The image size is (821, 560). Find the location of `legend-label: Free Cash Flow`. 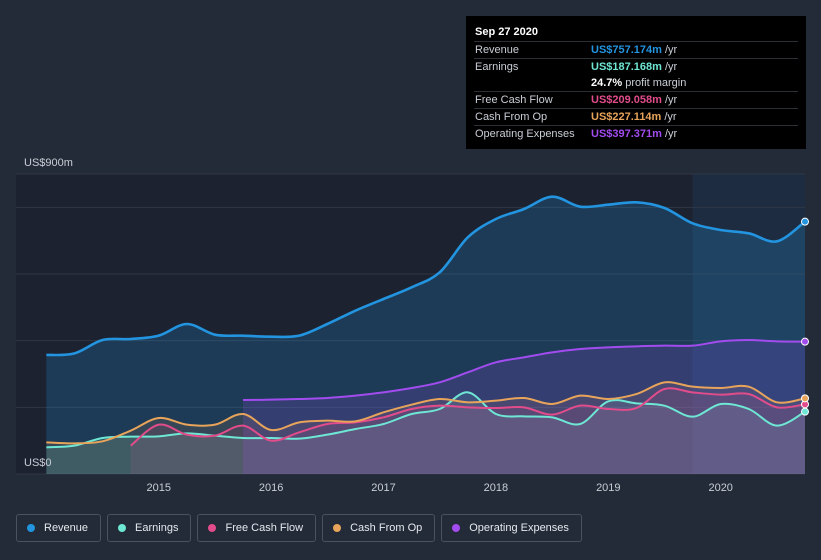

legend-label: Free Cash Flow is located at coordinates (264, 528).